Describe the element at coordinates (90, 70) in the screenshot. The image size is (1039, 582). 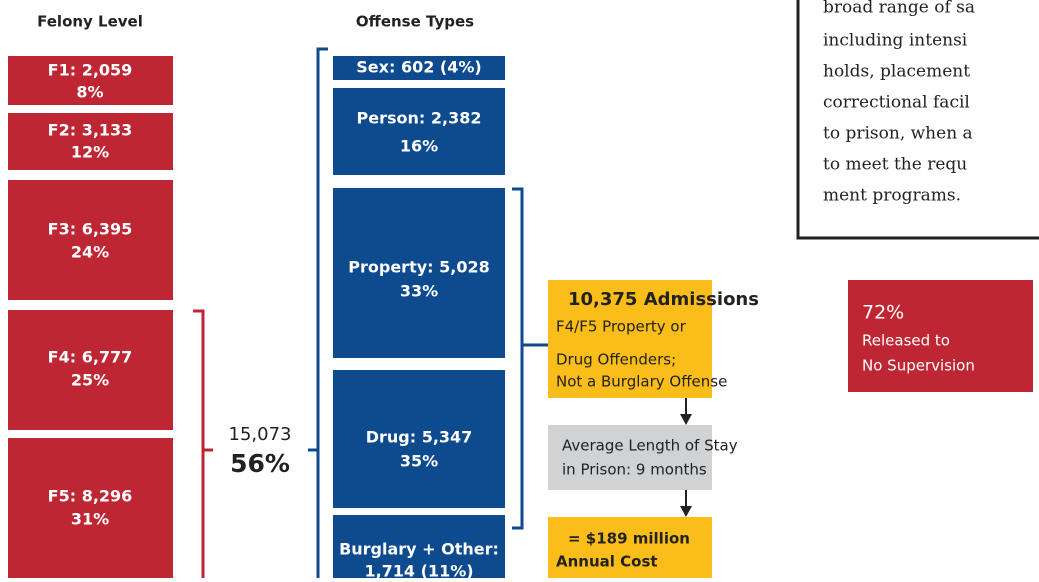
I see `felony-label: F1: 2,059` at that location.